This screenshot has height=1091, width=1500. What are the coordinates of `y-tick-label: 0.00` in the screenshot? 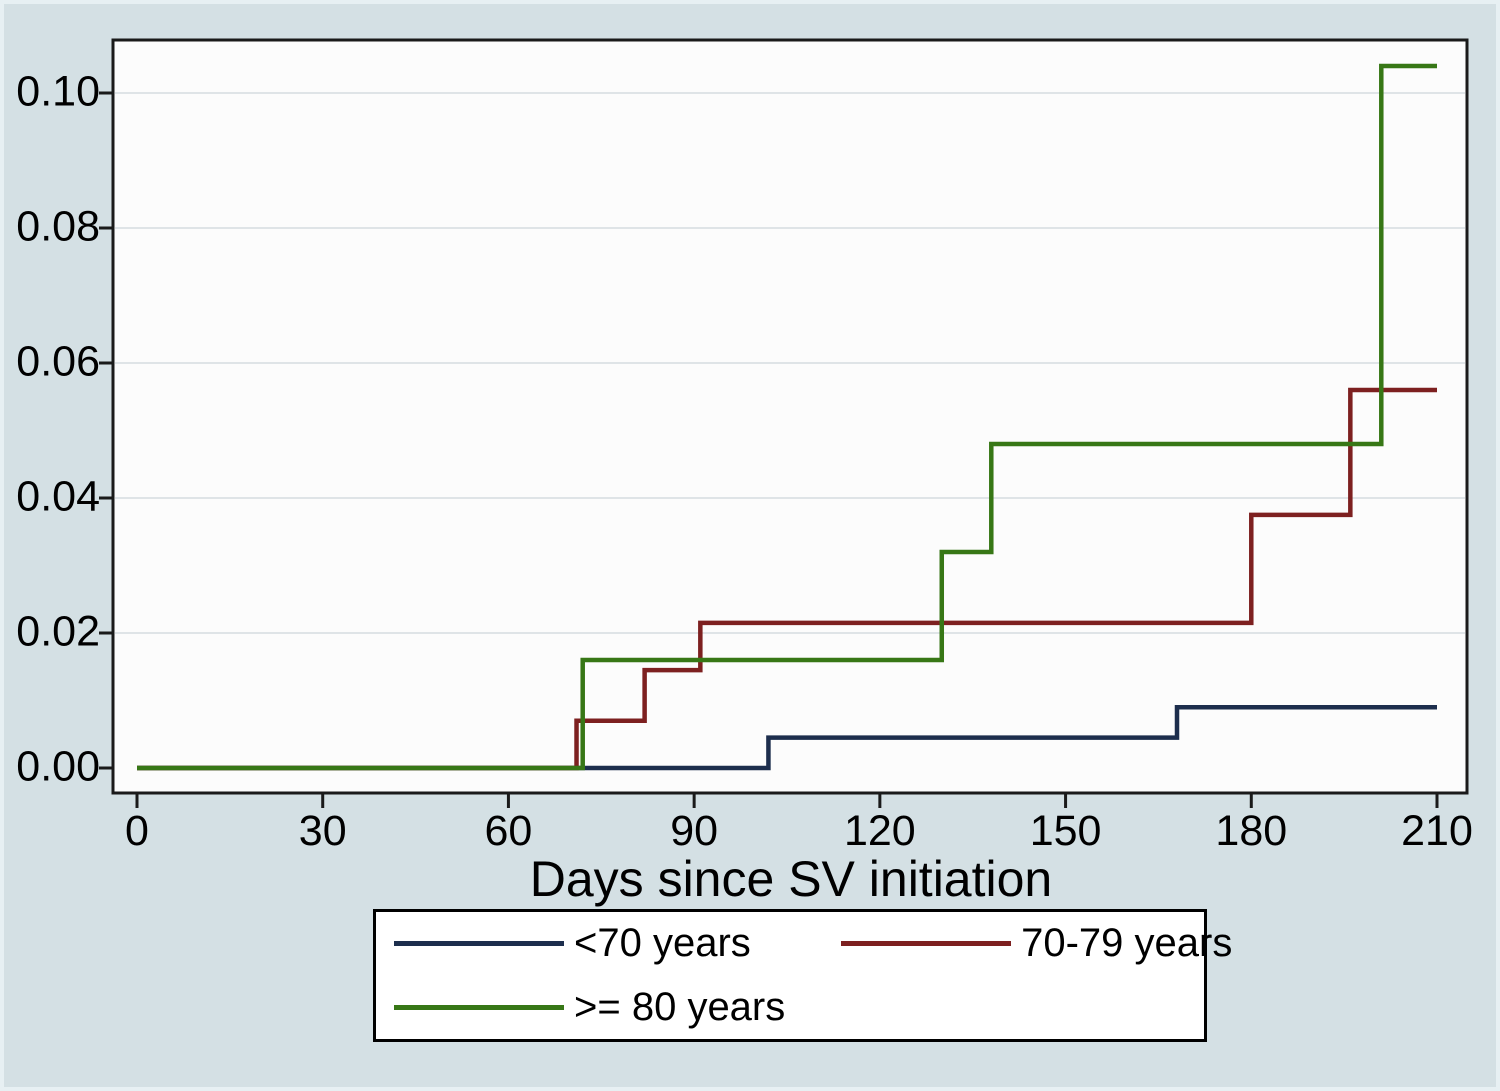 It's located at (58, 766).